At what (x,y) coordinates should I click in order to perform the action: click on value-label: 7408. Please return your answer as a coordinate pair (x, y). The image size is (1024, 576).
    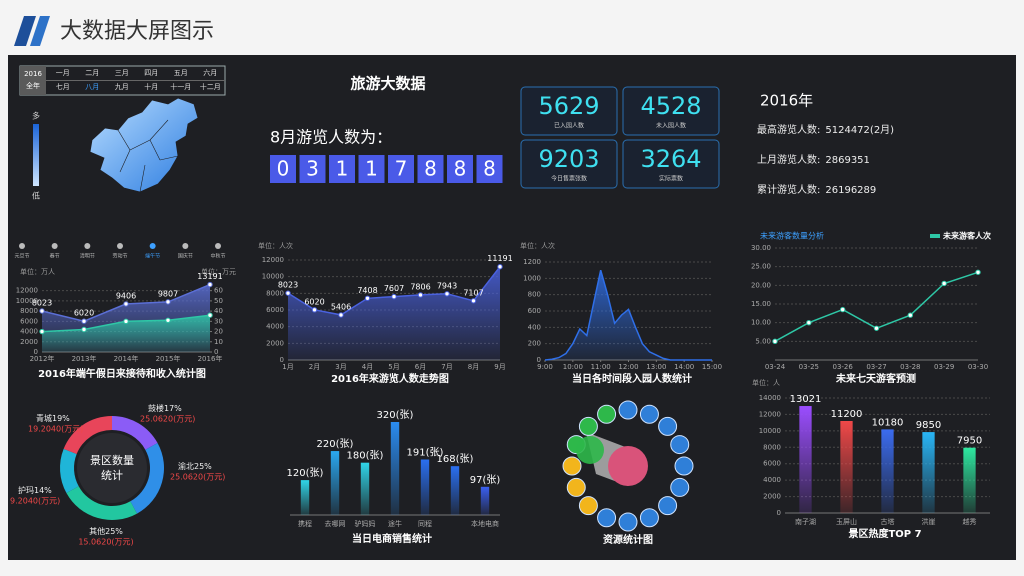
    Looking at the image, I should click on (367, 290).